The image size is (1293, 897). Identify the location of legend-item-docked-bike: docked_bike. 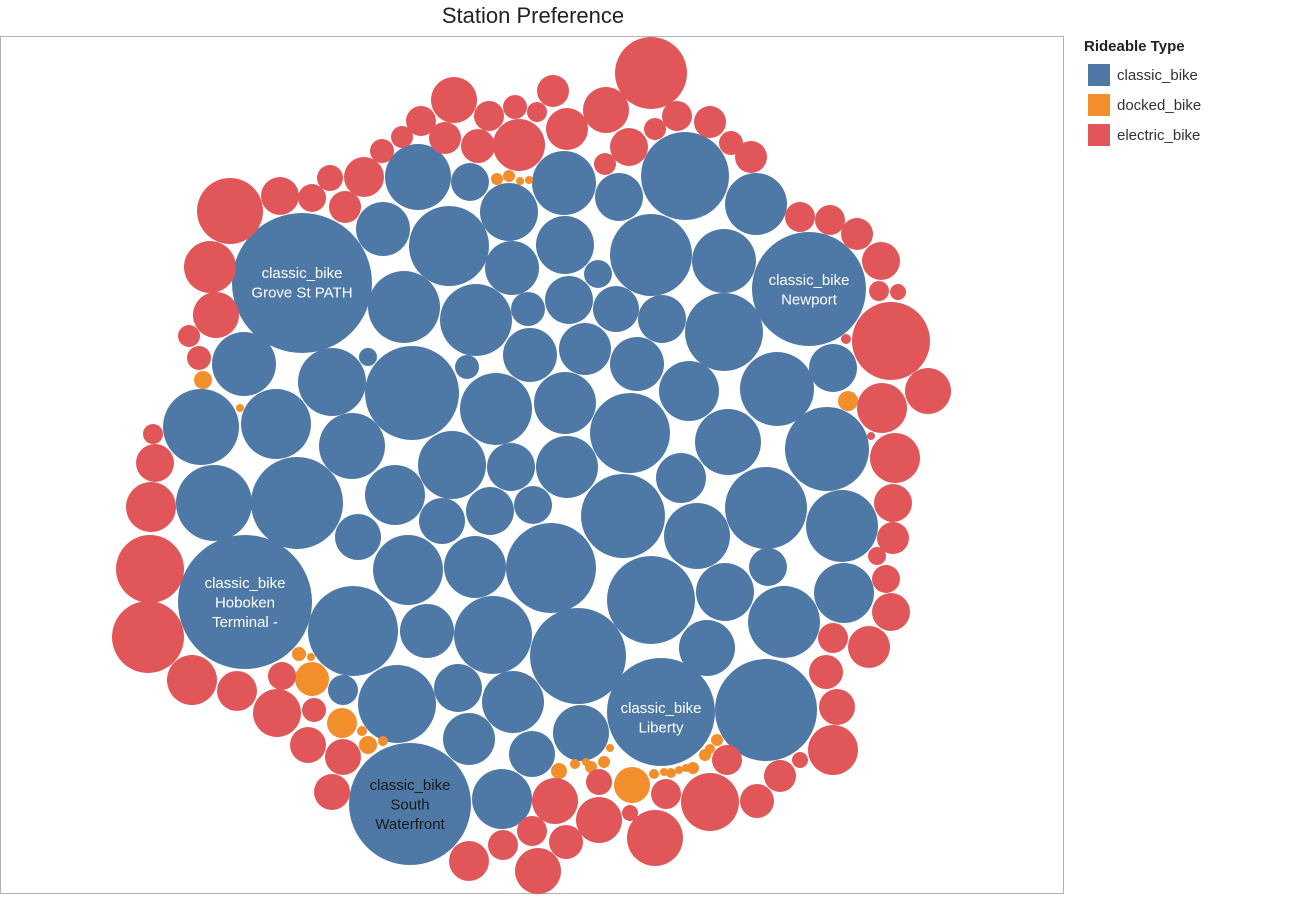
(1142, 105).